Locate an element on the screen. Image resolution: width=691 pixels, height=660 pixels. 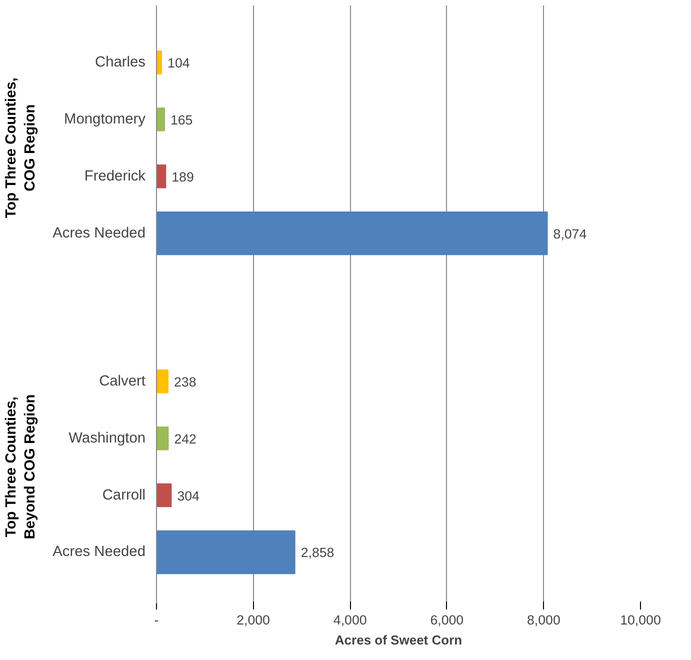
x-tick-label: 2,000 is located at coordinates (253, 620).